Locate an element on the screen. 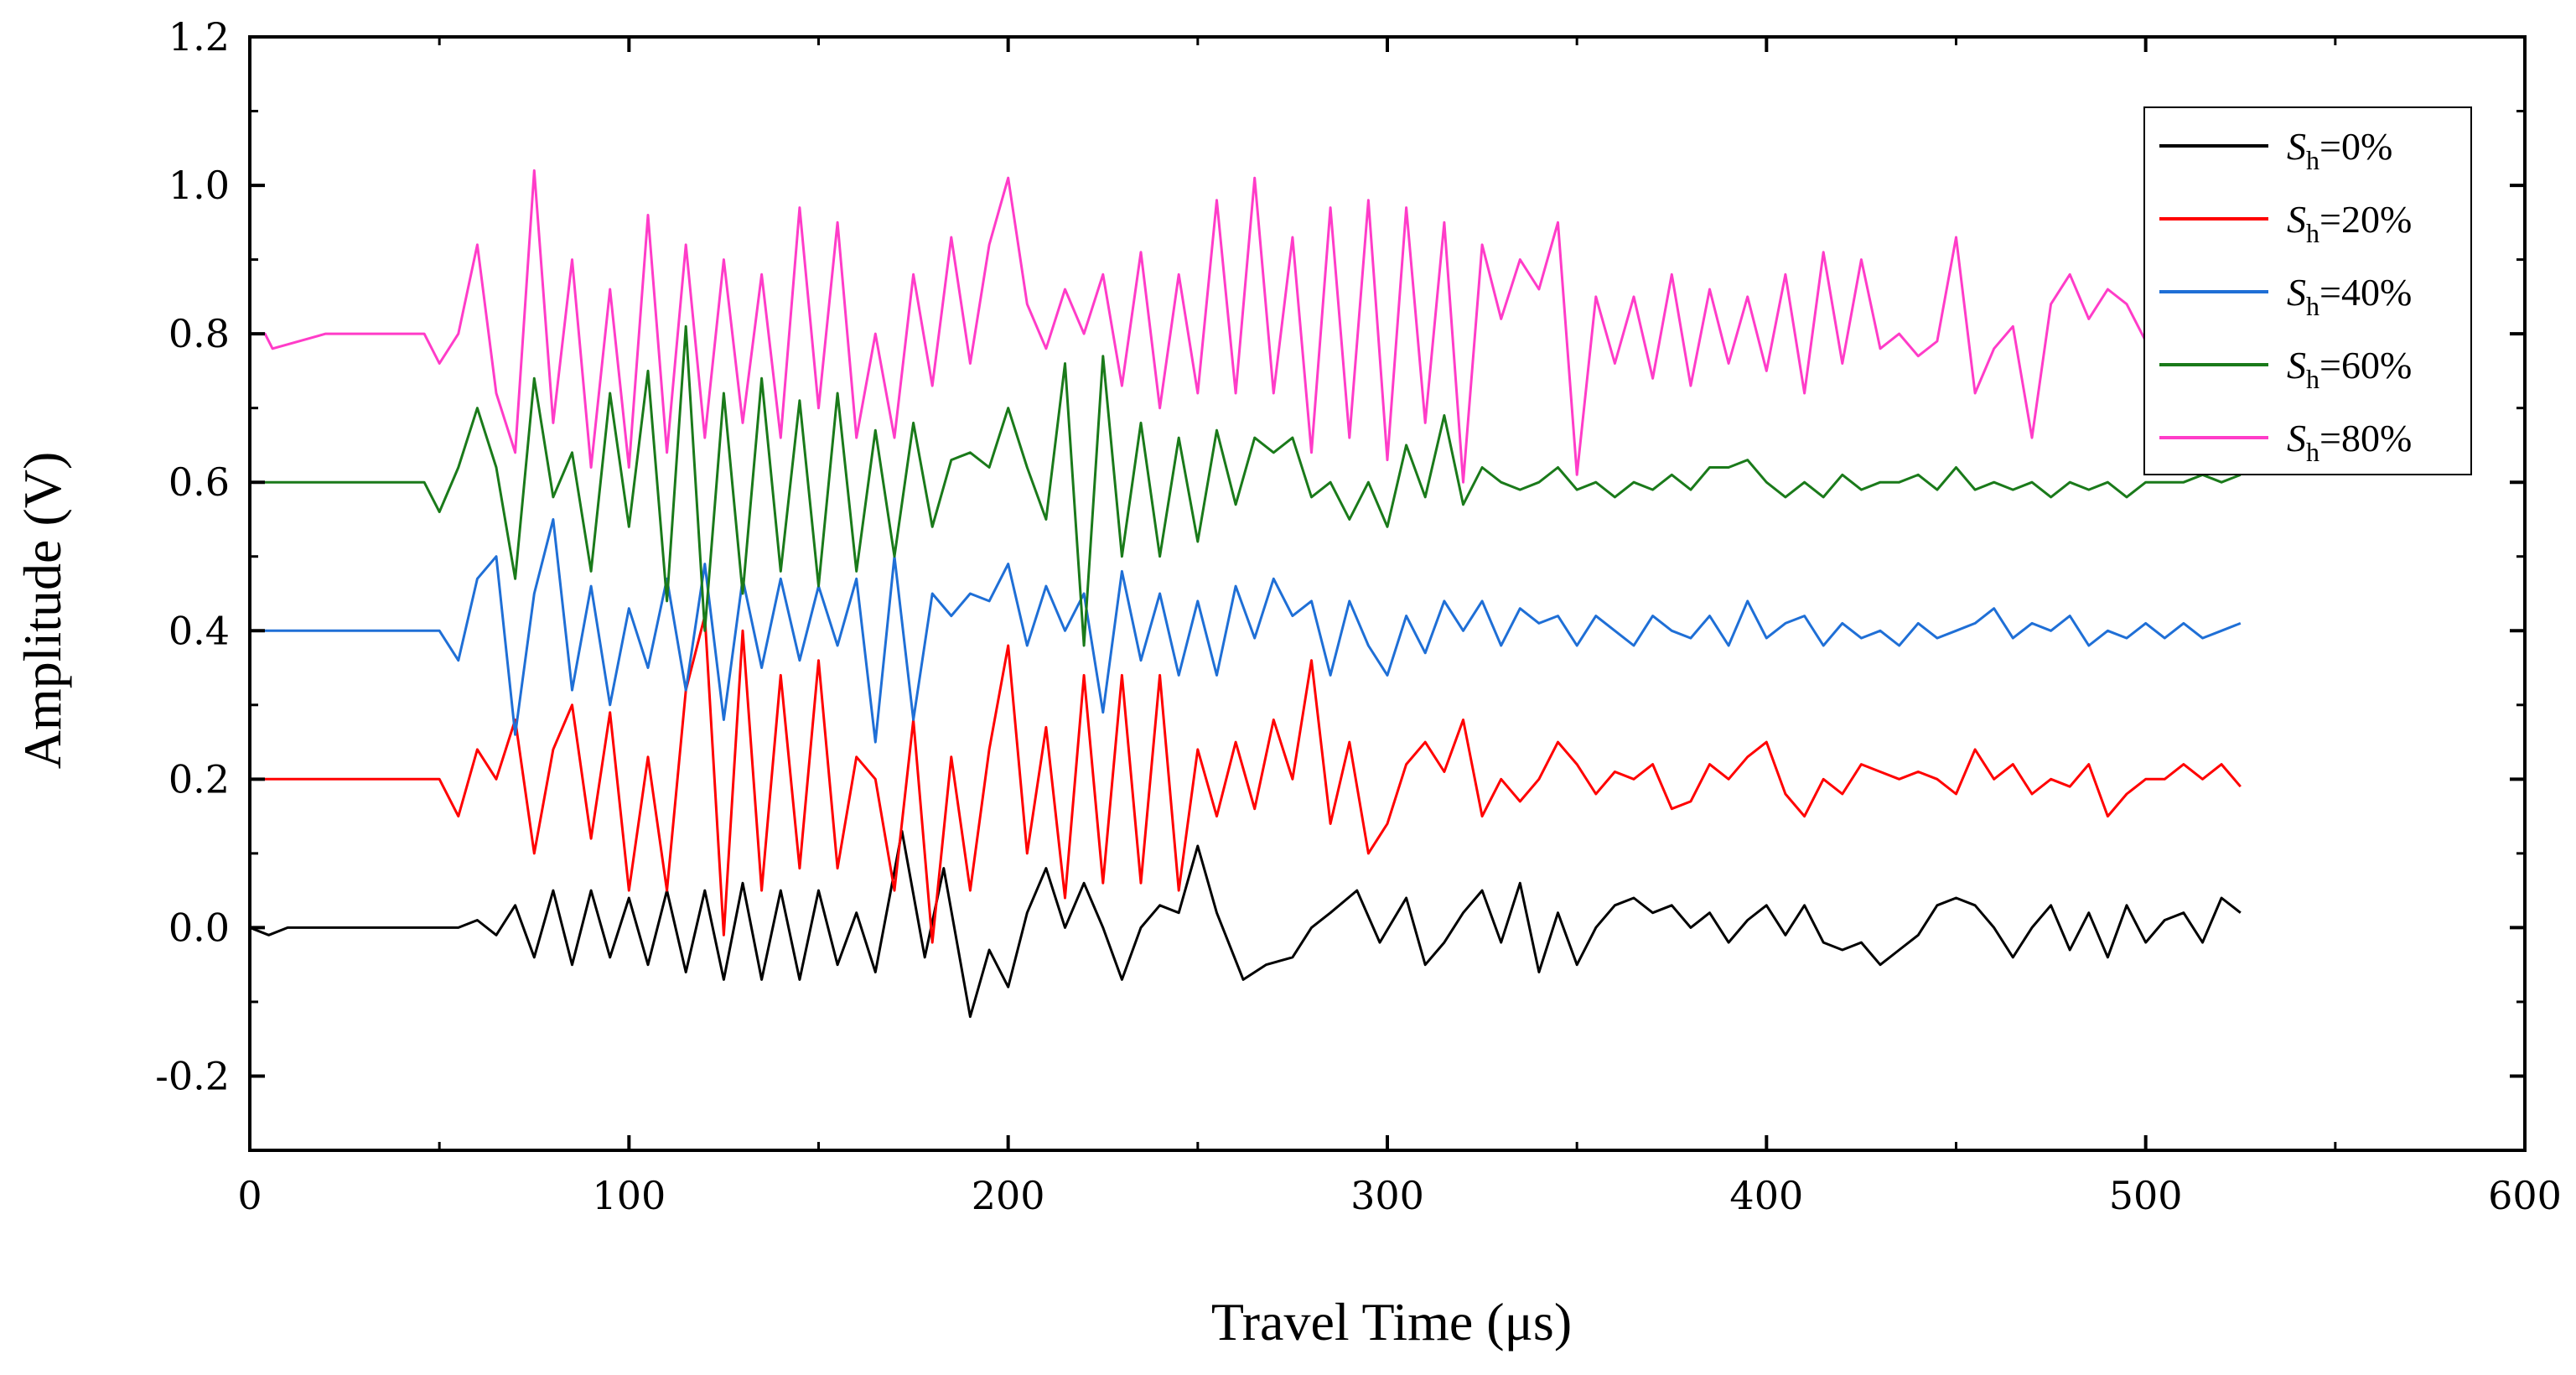 The width and height of the screenshot is (2576, 1375). x-tick-label: 400 is located at coordinates (1766, 1195).